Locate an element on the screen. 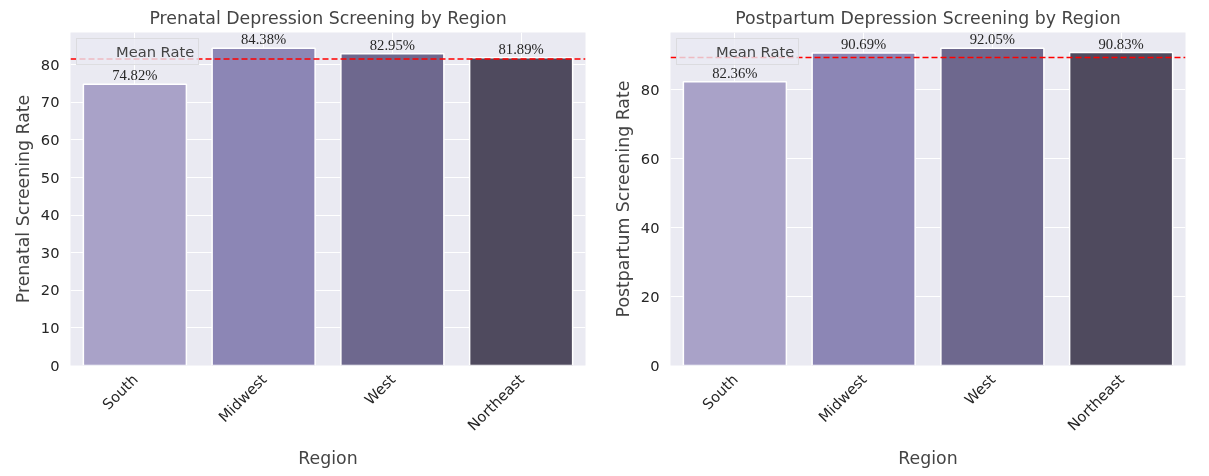 The height and width of the screenshot is (476, 1209). chart-title: Postpartum Depression Screening by Region is located at coordinates (928, 17).